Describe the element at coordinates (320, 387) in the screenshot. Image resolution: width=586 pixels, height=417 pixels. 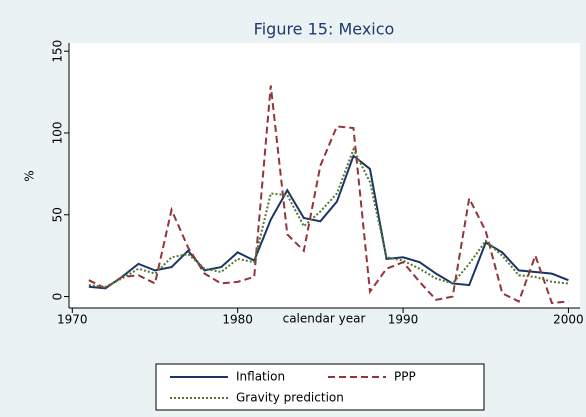
I see `legend` at that location.